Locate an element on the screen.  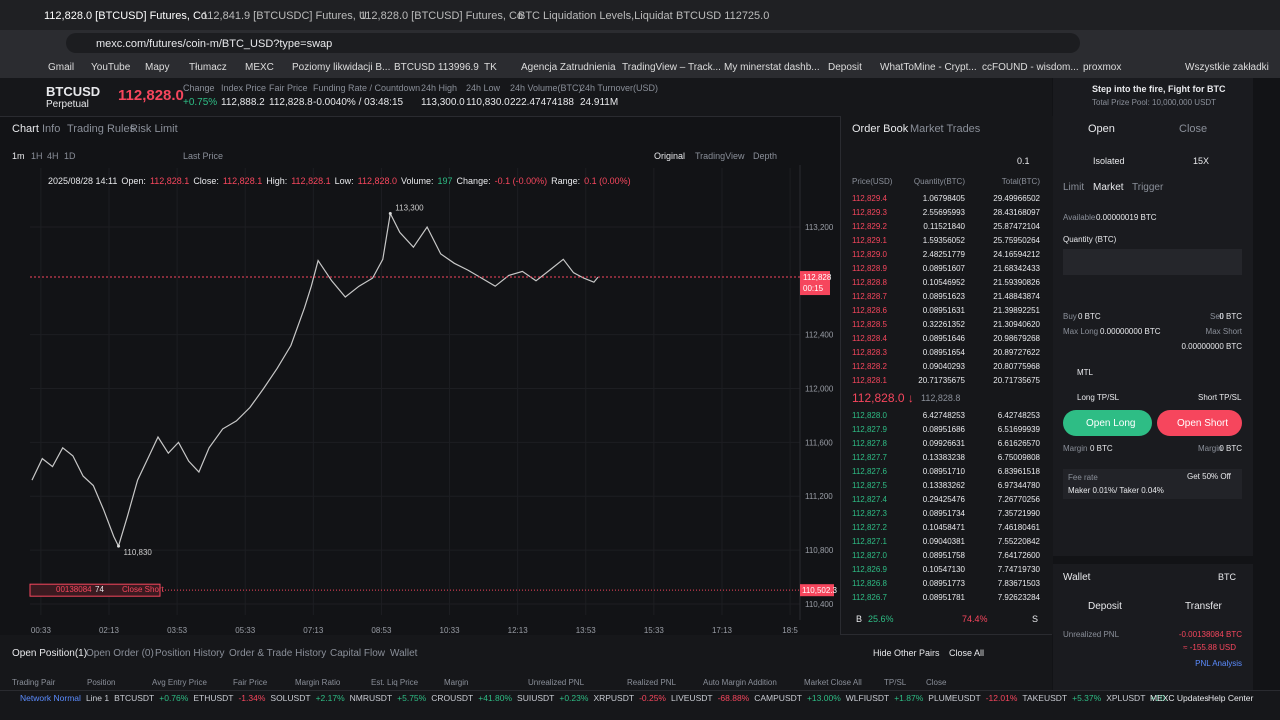
book-tab: Market Trades is located at coordinates (945, 129).